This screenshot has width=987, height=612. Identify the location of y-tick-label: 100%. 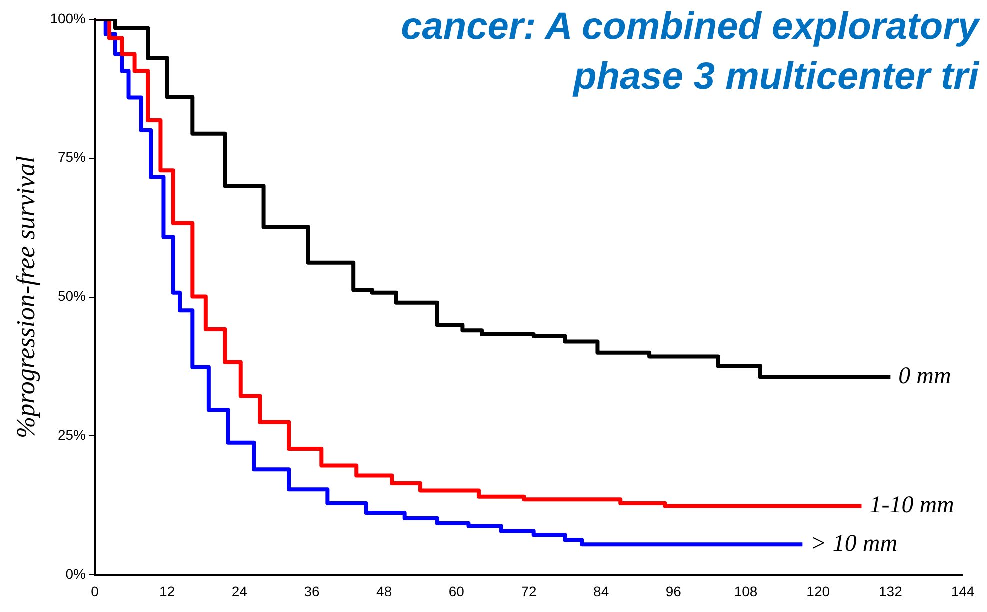
(68, 18).